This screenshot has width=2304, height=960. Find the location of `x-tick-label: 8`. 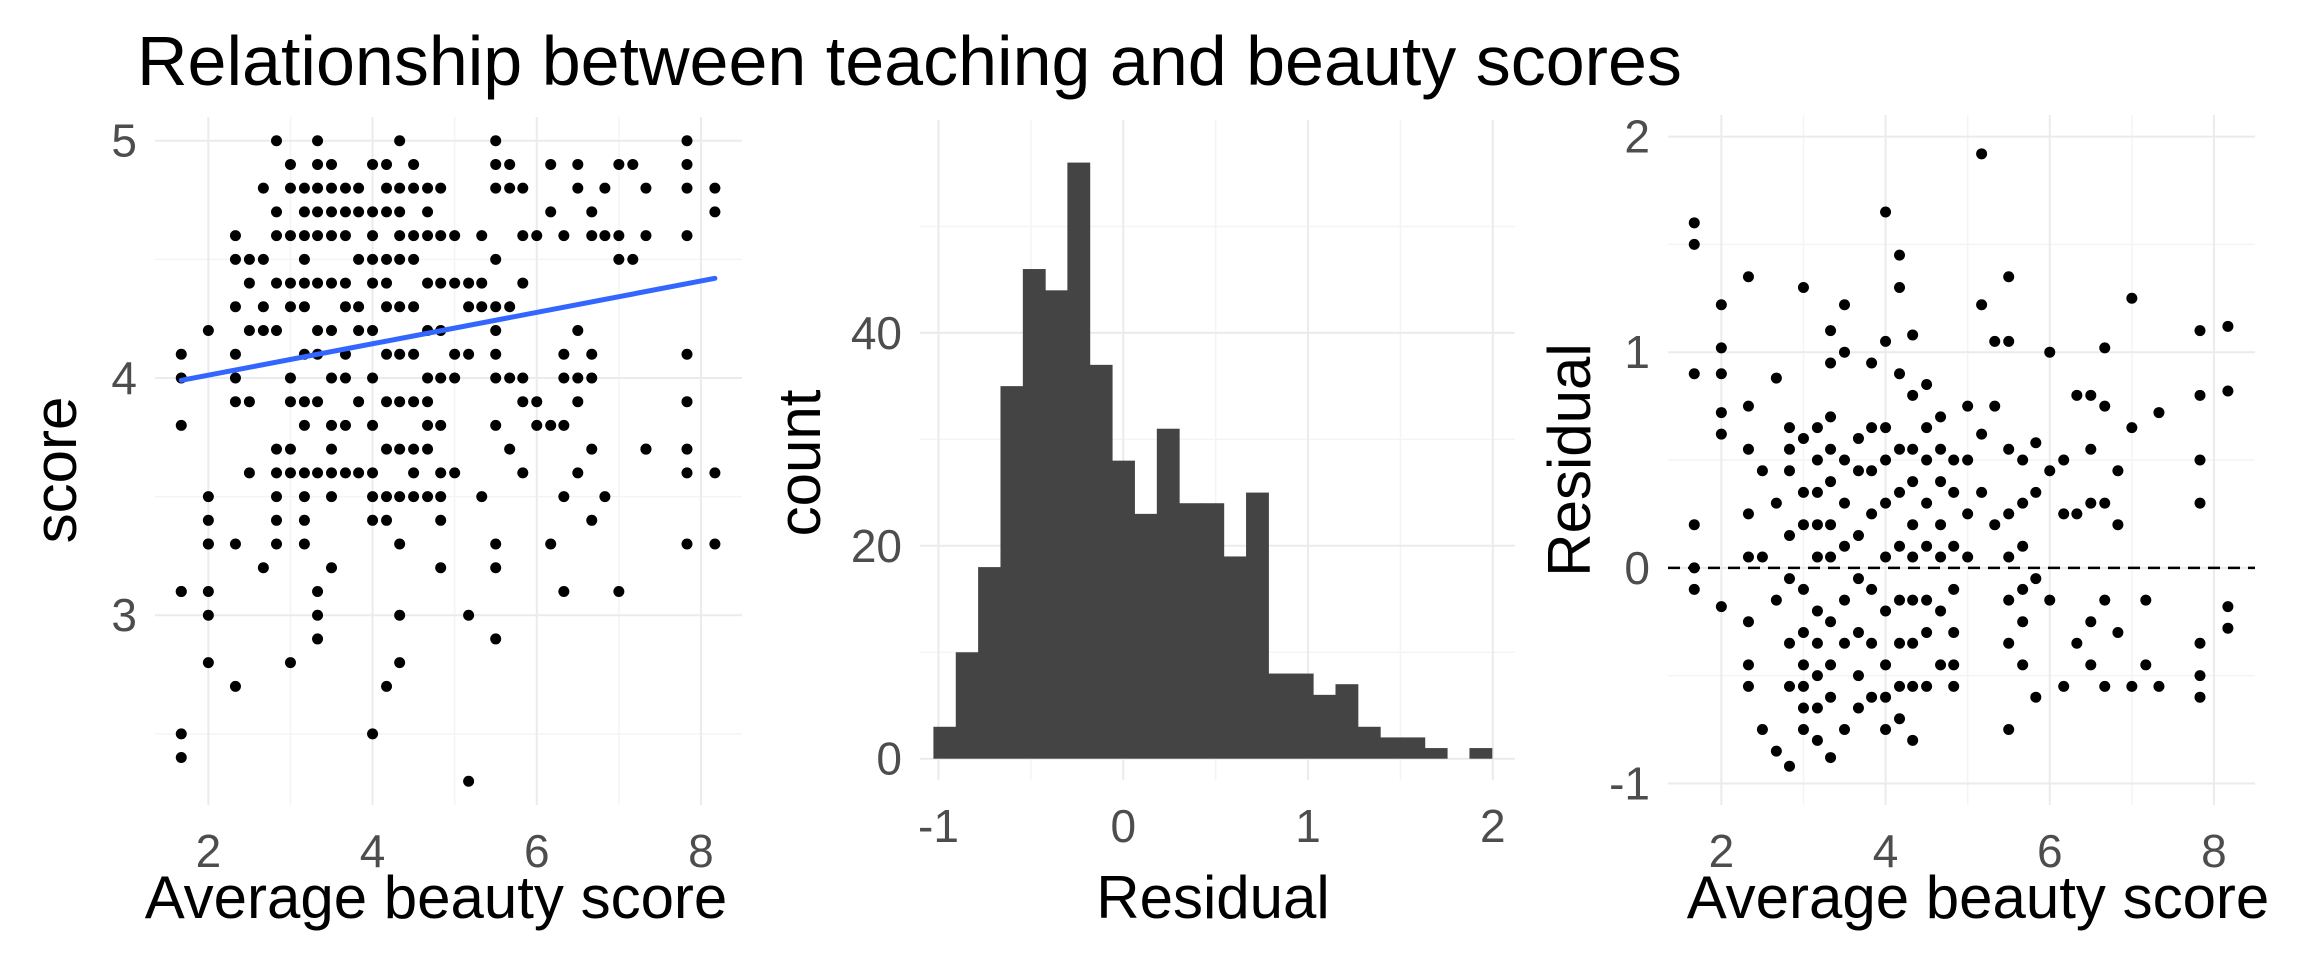

x-tick-label: 8 is located at coordinates (2214, 851).